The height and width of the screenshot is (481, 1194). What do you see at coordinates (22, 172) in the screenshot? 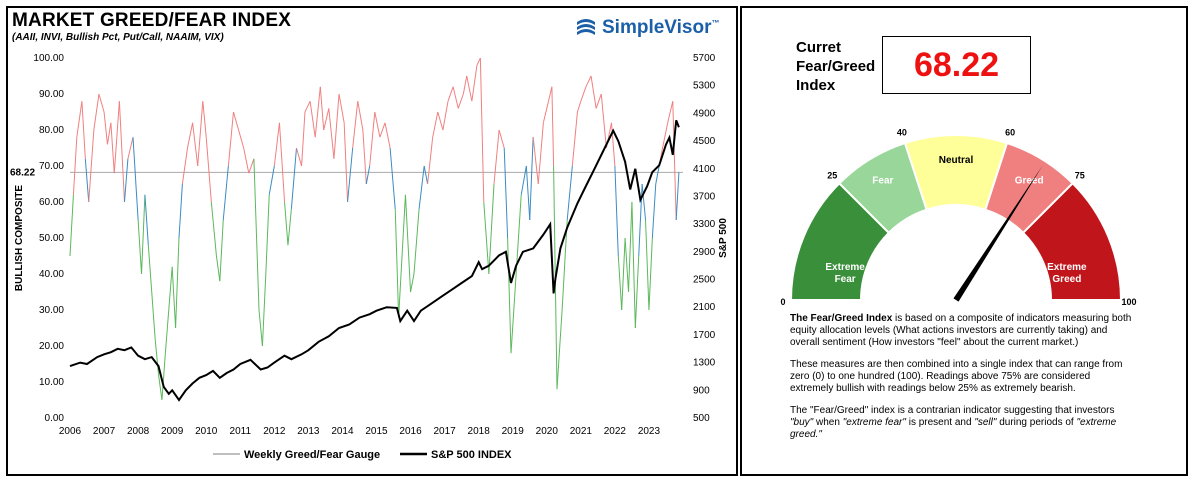
I see `reference-line-label: 68.22` at bounding box center [22, 172].